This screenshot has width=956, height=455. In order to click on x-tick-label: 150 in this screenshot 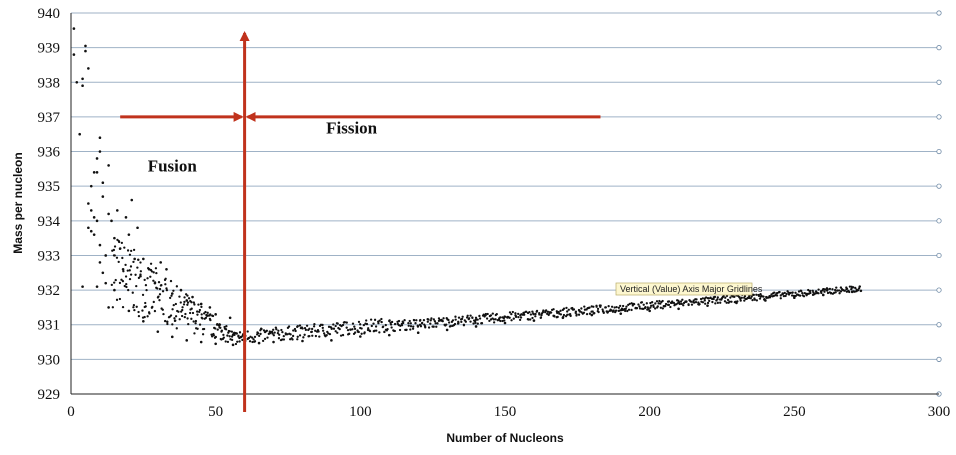, I will do `click(505, 412)`.